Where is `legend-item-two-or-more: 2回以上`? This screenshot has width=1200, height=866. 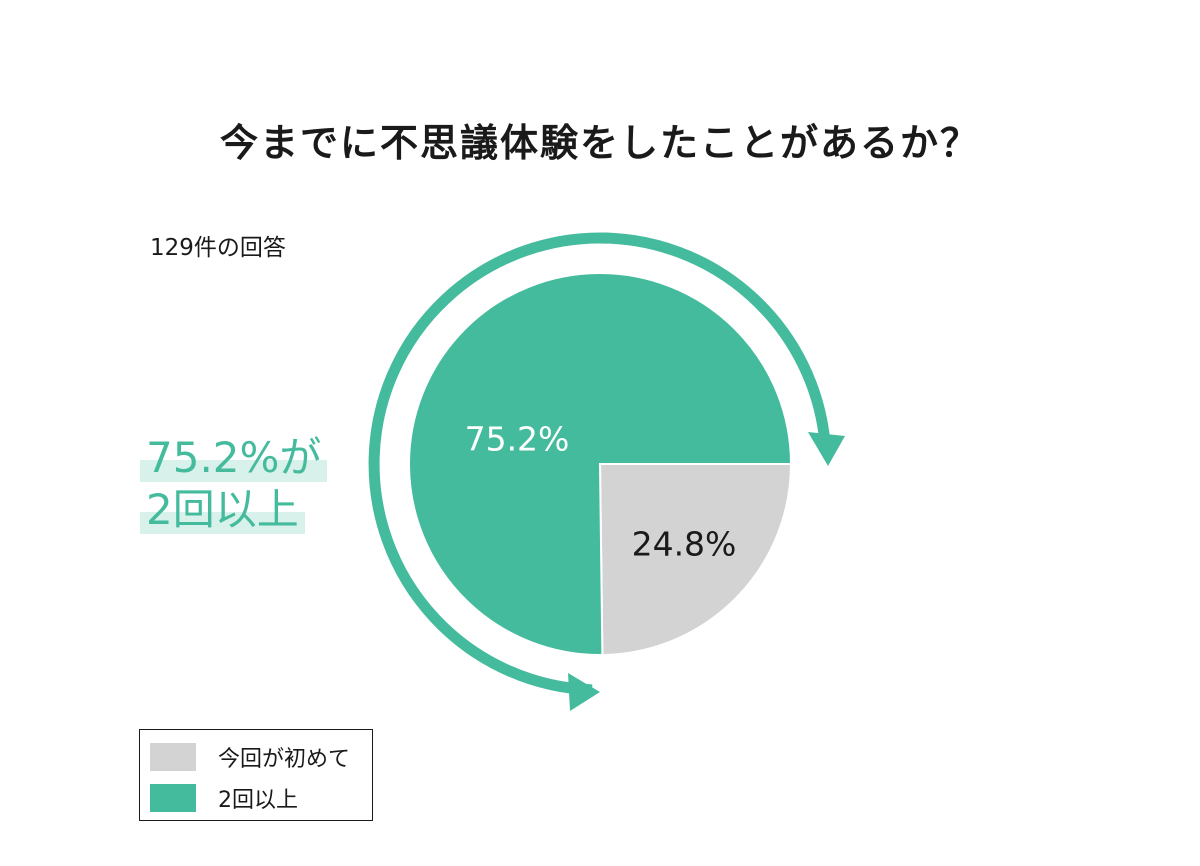 legend-item-two-or-more: 2回以上 is located at coordinates (224, 798).